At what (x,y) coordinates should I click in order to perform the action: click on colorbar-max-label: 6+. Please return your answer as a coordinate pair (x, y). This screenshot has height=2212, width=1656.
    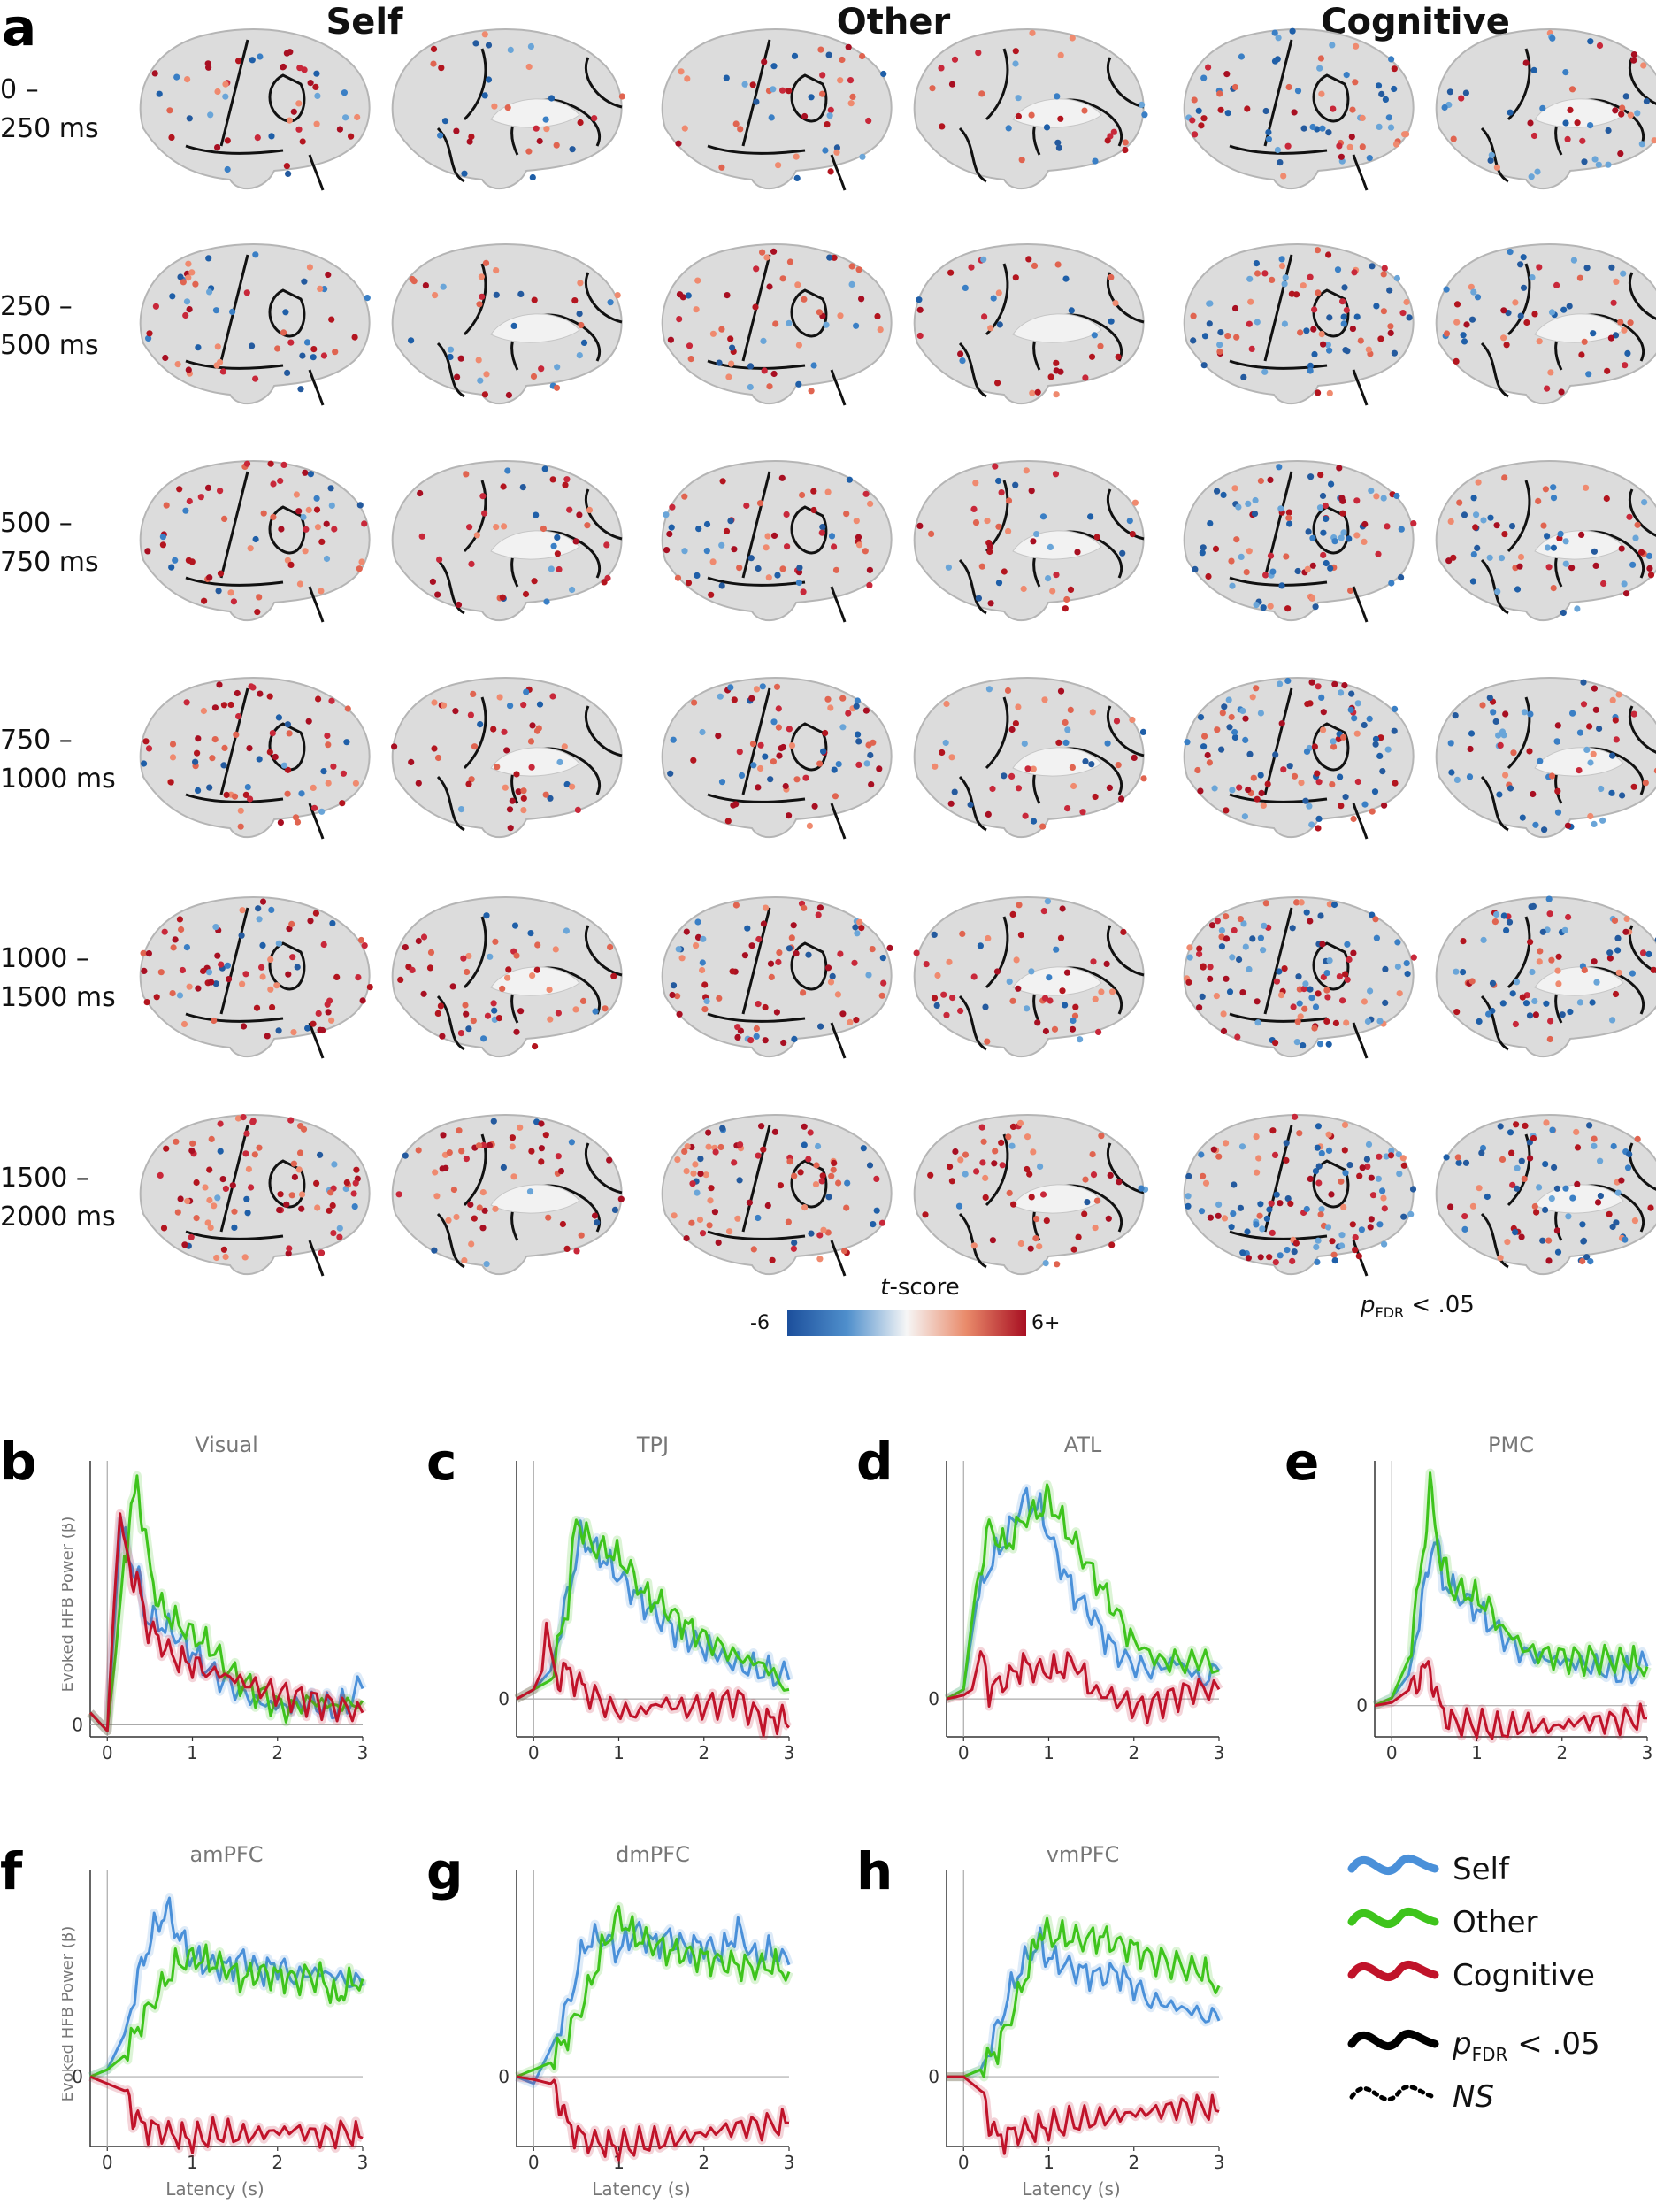
    Looking at the image, I should click on (1046, 1323).